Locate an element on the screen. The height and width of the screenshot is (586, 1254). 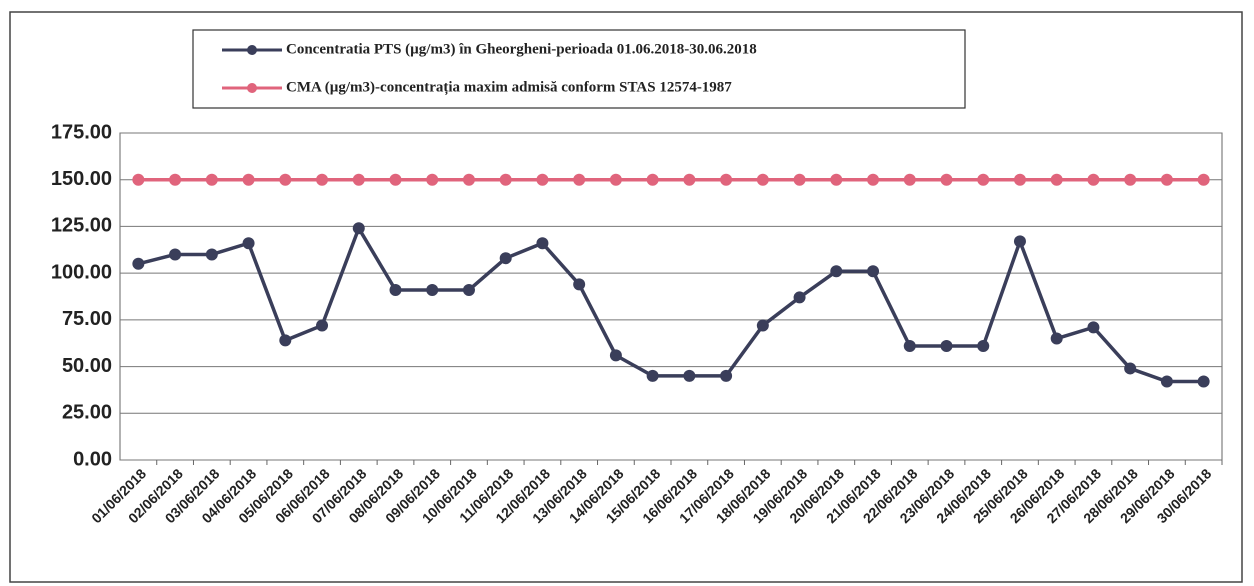
legend is located at coordinates (579, 69).